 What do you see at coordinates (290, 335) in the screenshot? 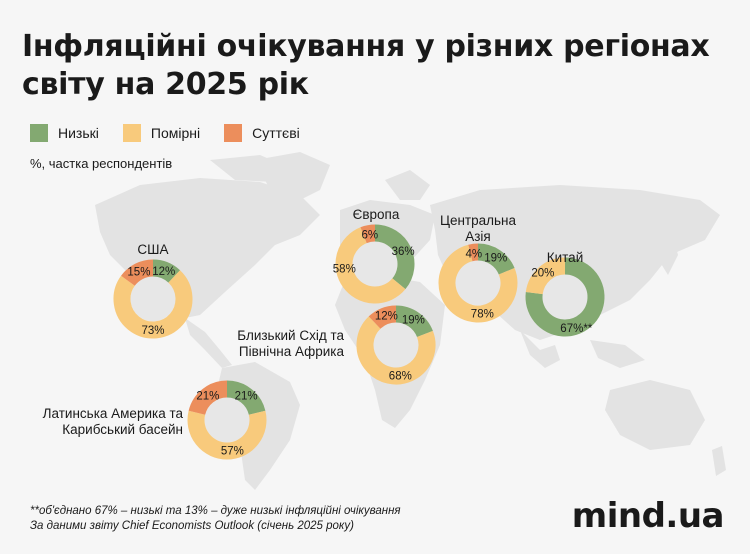
I see `region-label: Близький Схід та` at bounding box center [290, 335].